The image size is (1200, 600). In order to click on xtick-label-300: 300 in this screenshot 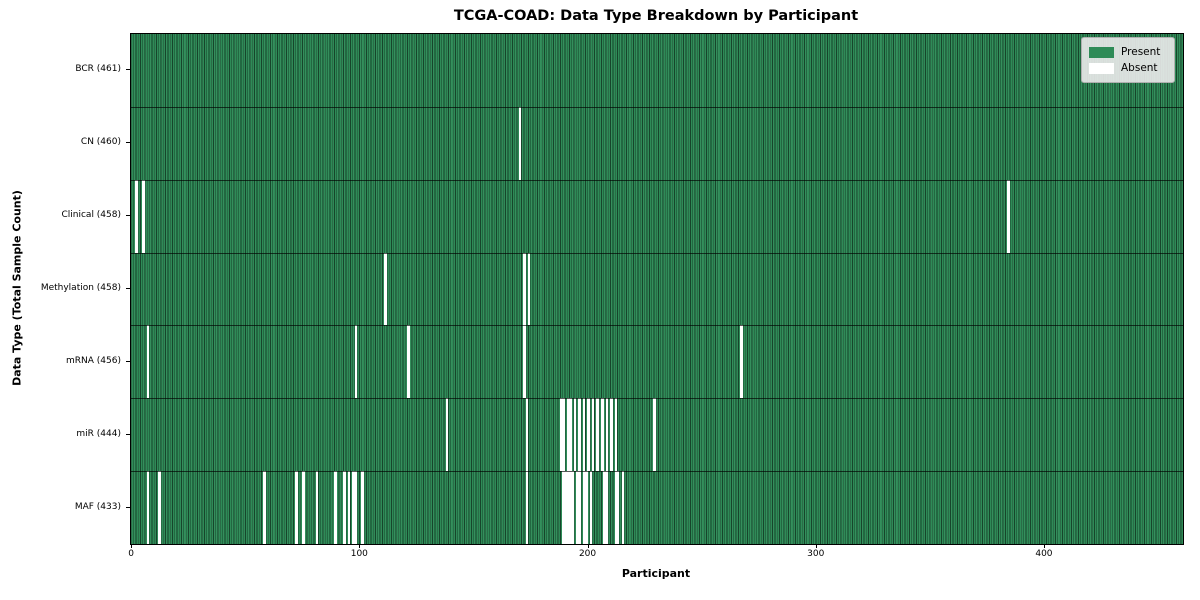, I will do `click(816, 554)`.